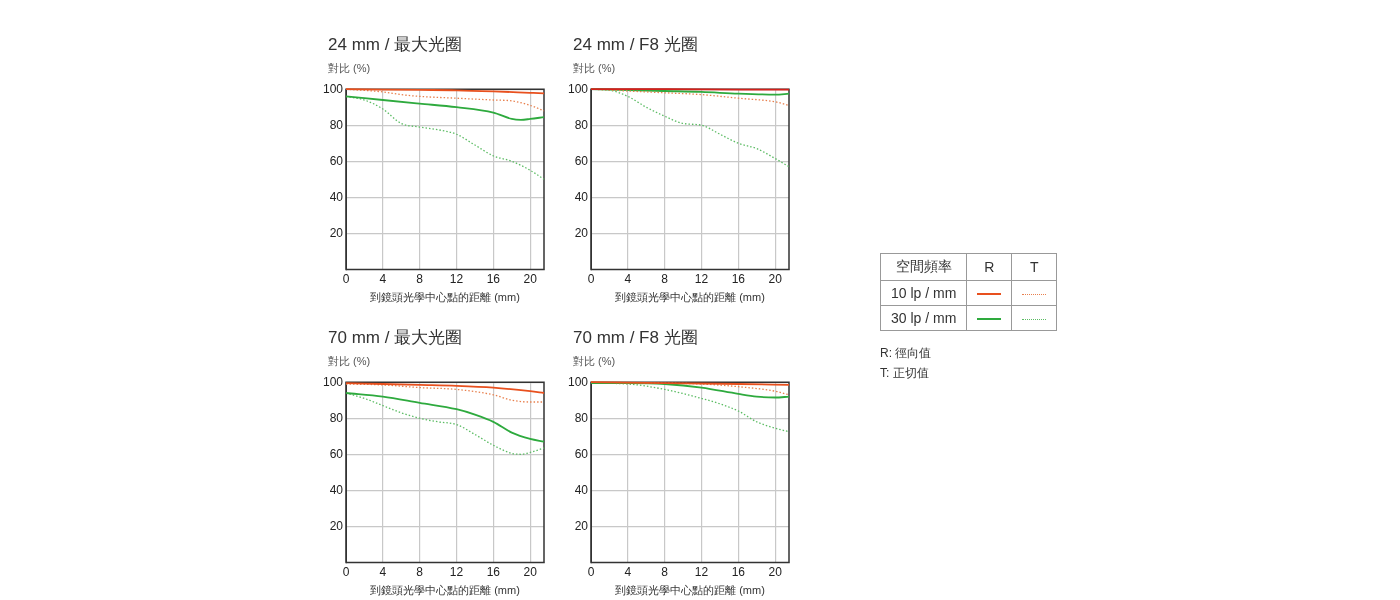 The width and height of the screenshot is (1400, 600). What do you see at coordinates (396, 45) in the screenshot?
I see `chart-title: 24 mm / 最大光圈` at bounding box center [396, 45].